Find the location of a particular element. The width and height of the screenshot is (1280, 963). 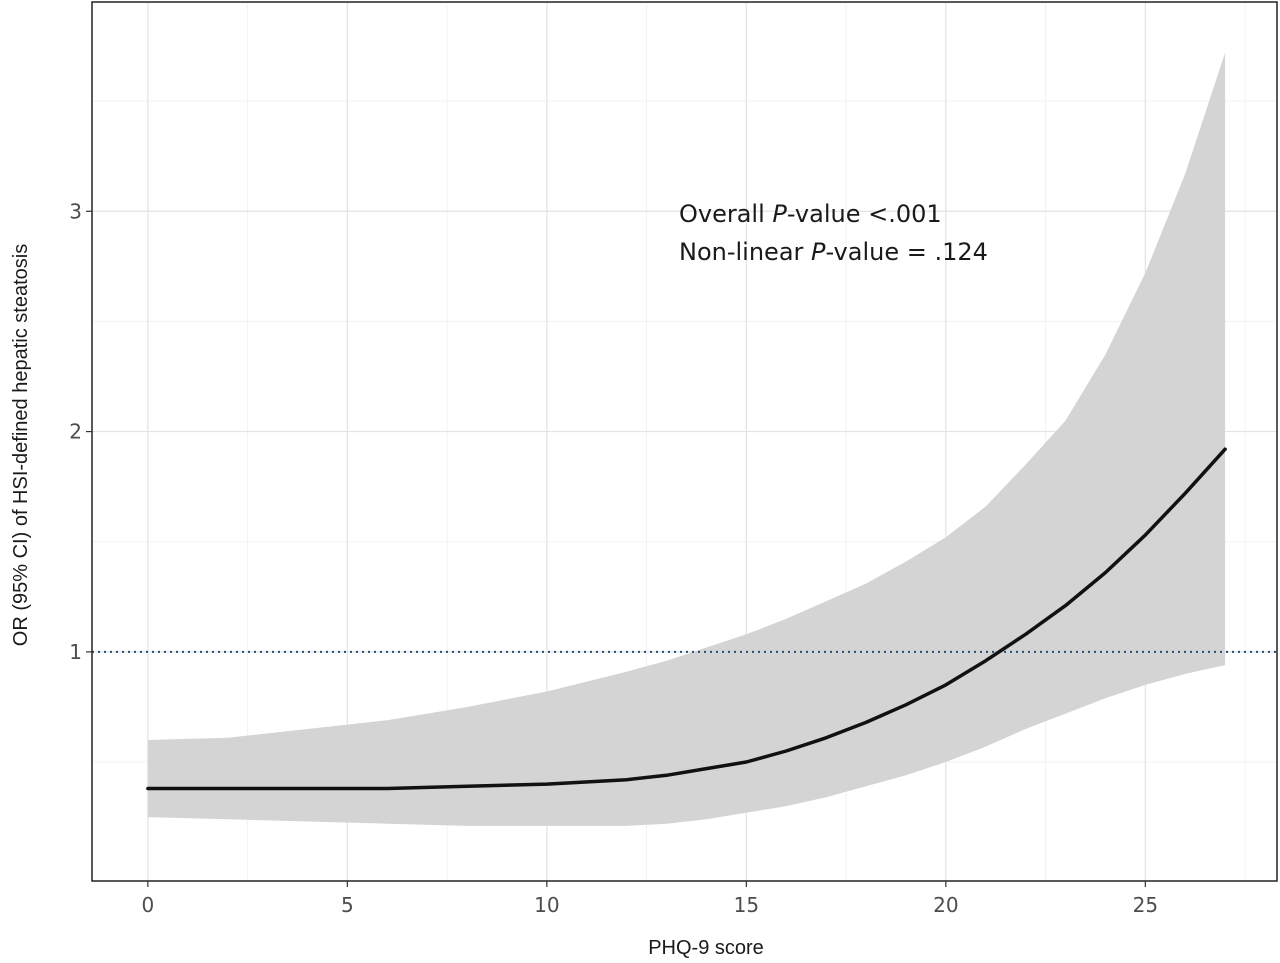

x-tick-label-0: 0 is located at coordinates (147, 905).